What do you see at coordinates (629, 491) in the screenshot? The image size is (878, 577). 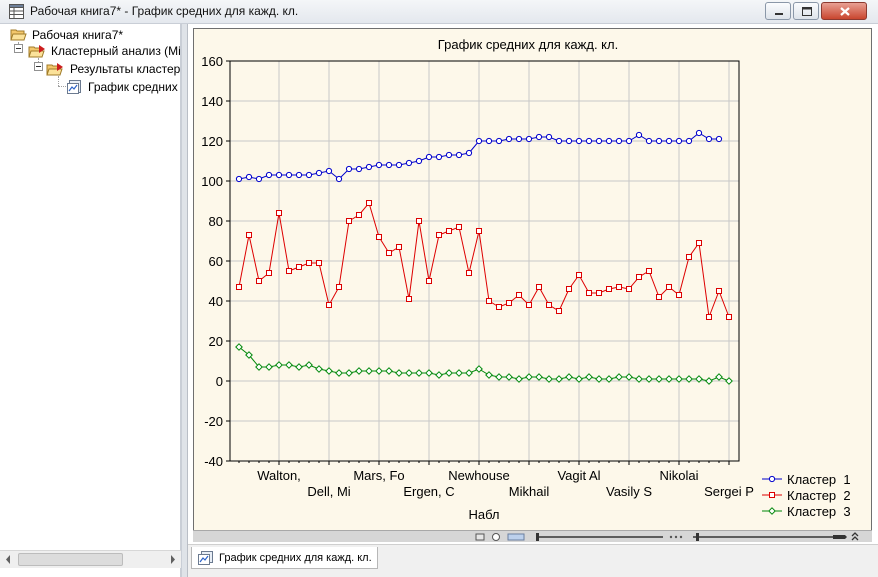 I see `x-tick-label: Vasily S` at bounding box center [629, 491].